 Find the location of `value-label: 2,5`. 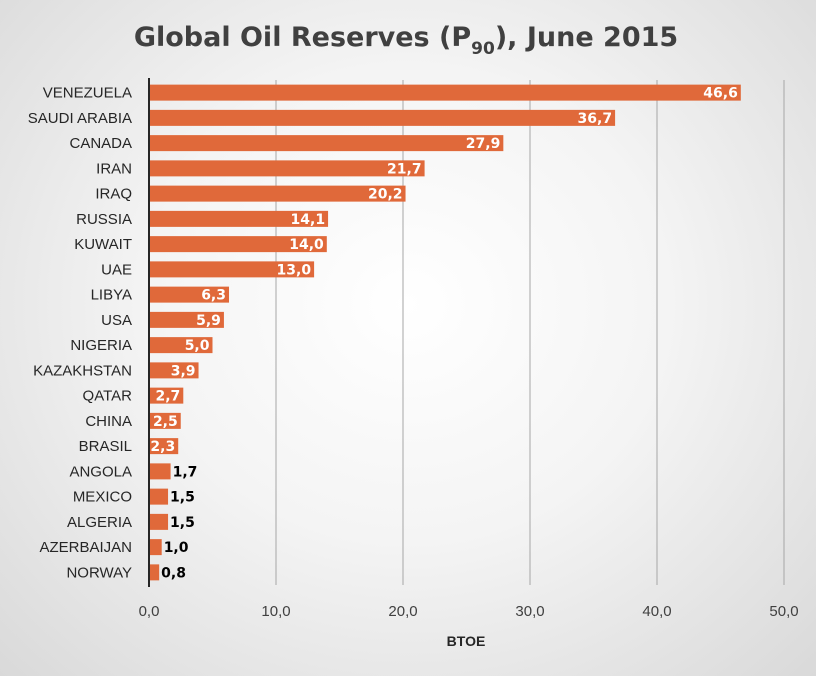

value-label: 2,5 is located at coordinates (165, 422).